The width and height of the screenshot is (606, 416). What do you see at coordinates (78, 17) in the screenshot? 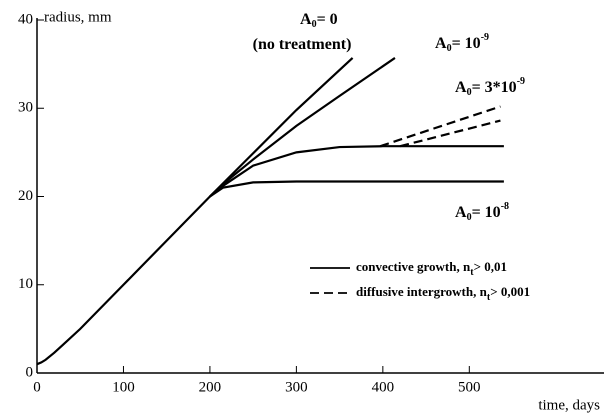
I see `y-axis-label: radius, mm` at bounding box center [78, 17].